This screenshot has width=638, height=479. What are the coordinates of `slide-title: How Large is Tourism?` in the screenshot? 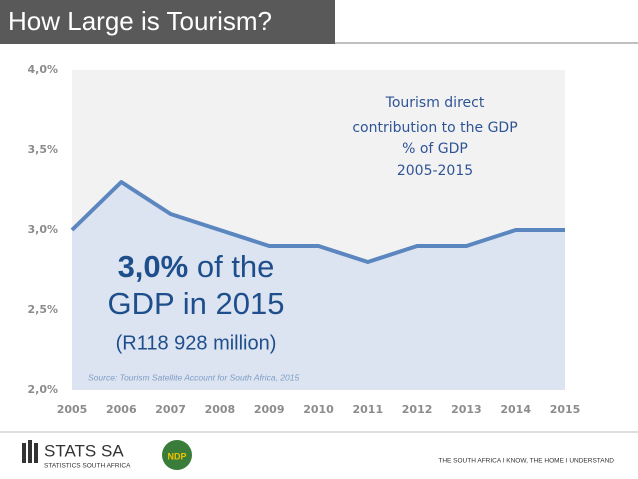 It's located at (140, 21).